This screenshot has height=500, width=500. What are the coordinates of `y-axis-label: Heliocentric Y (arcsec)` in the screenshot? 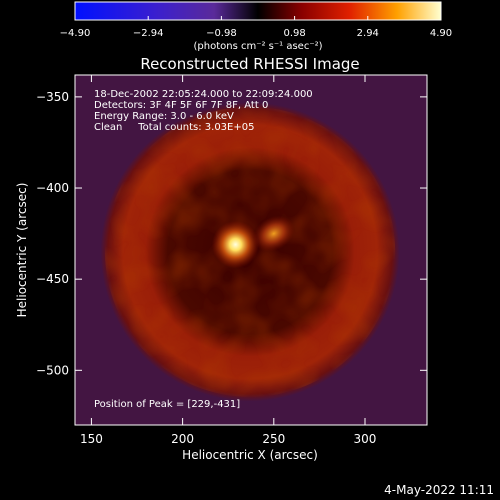 It's located at (22, 250).